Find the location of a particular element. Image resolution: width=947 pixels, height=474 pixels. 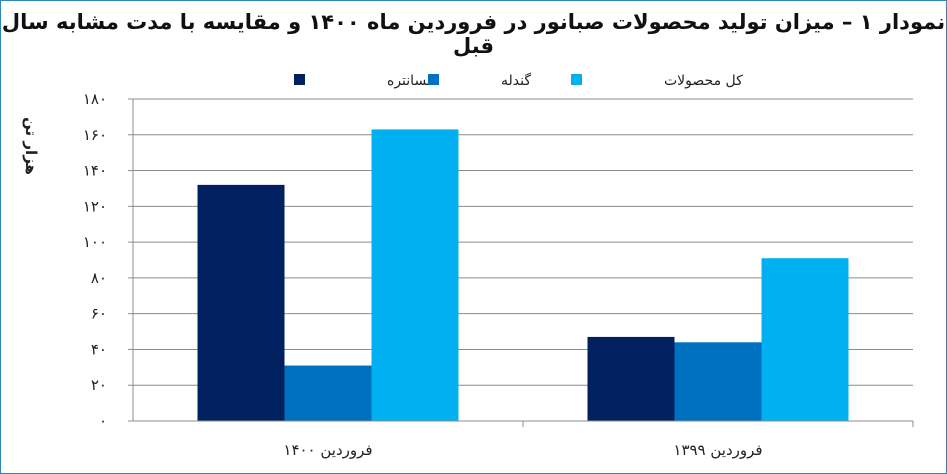

legend-label: گندله is located at coordinates (516, 80).